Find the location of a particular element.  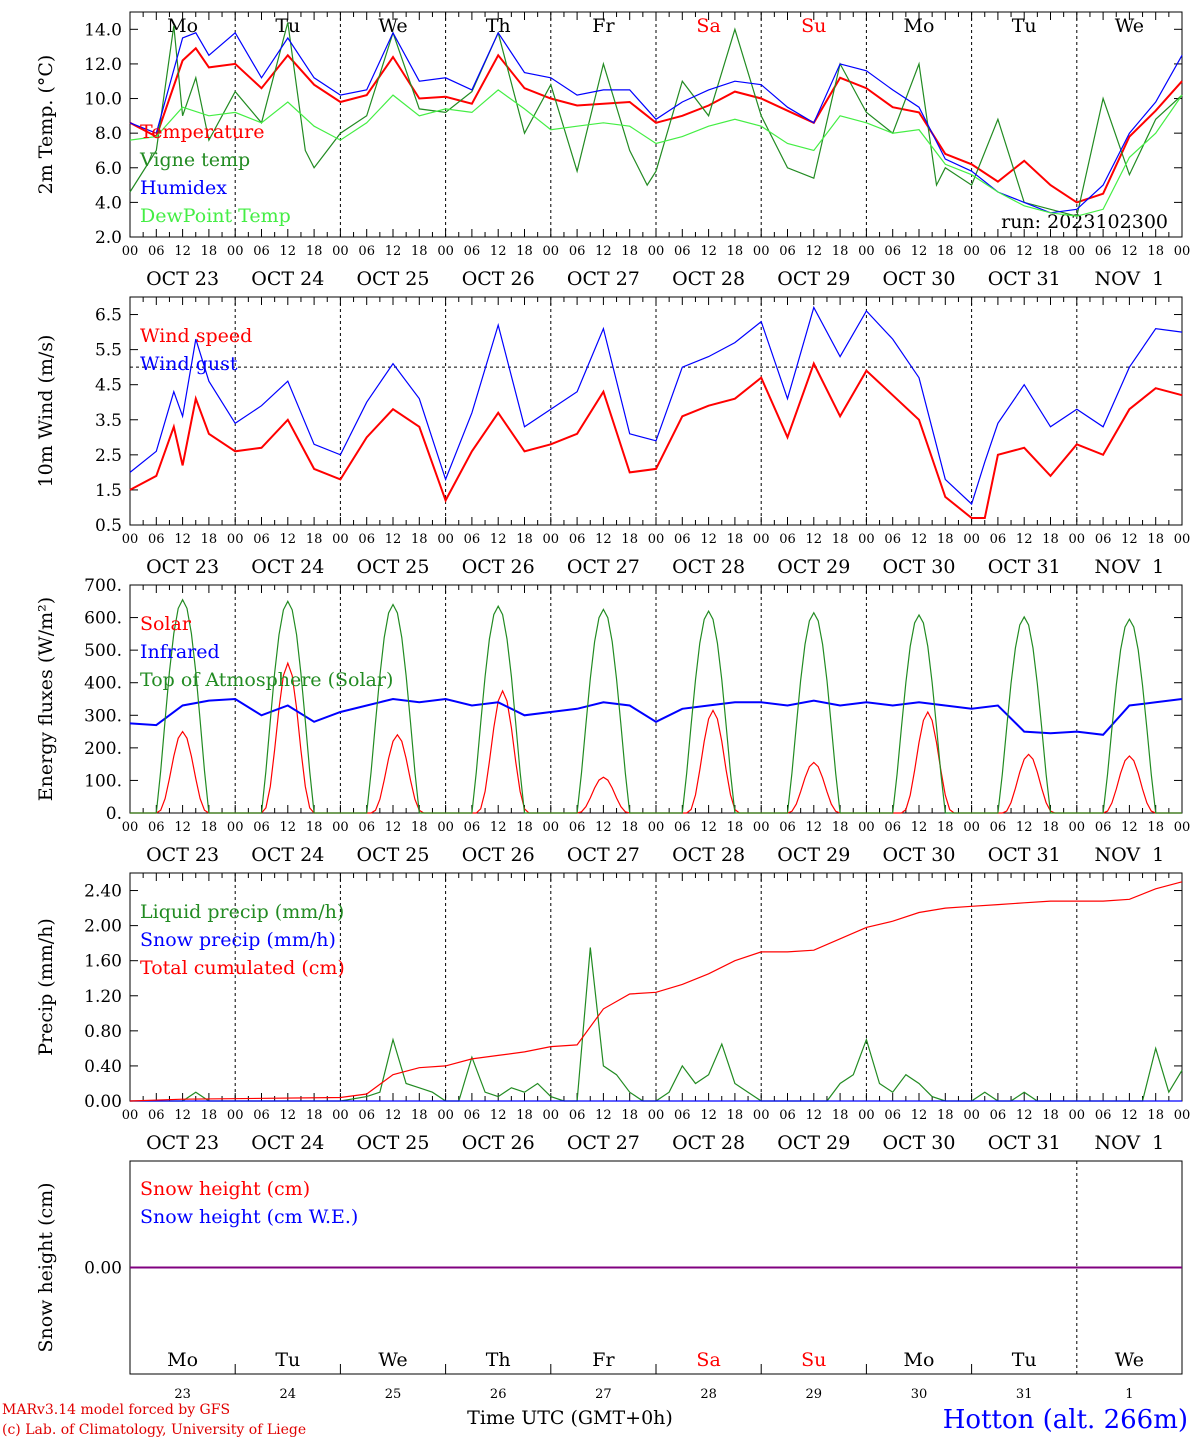

day-number-label: 26 is located at coordinates (498, 1394).